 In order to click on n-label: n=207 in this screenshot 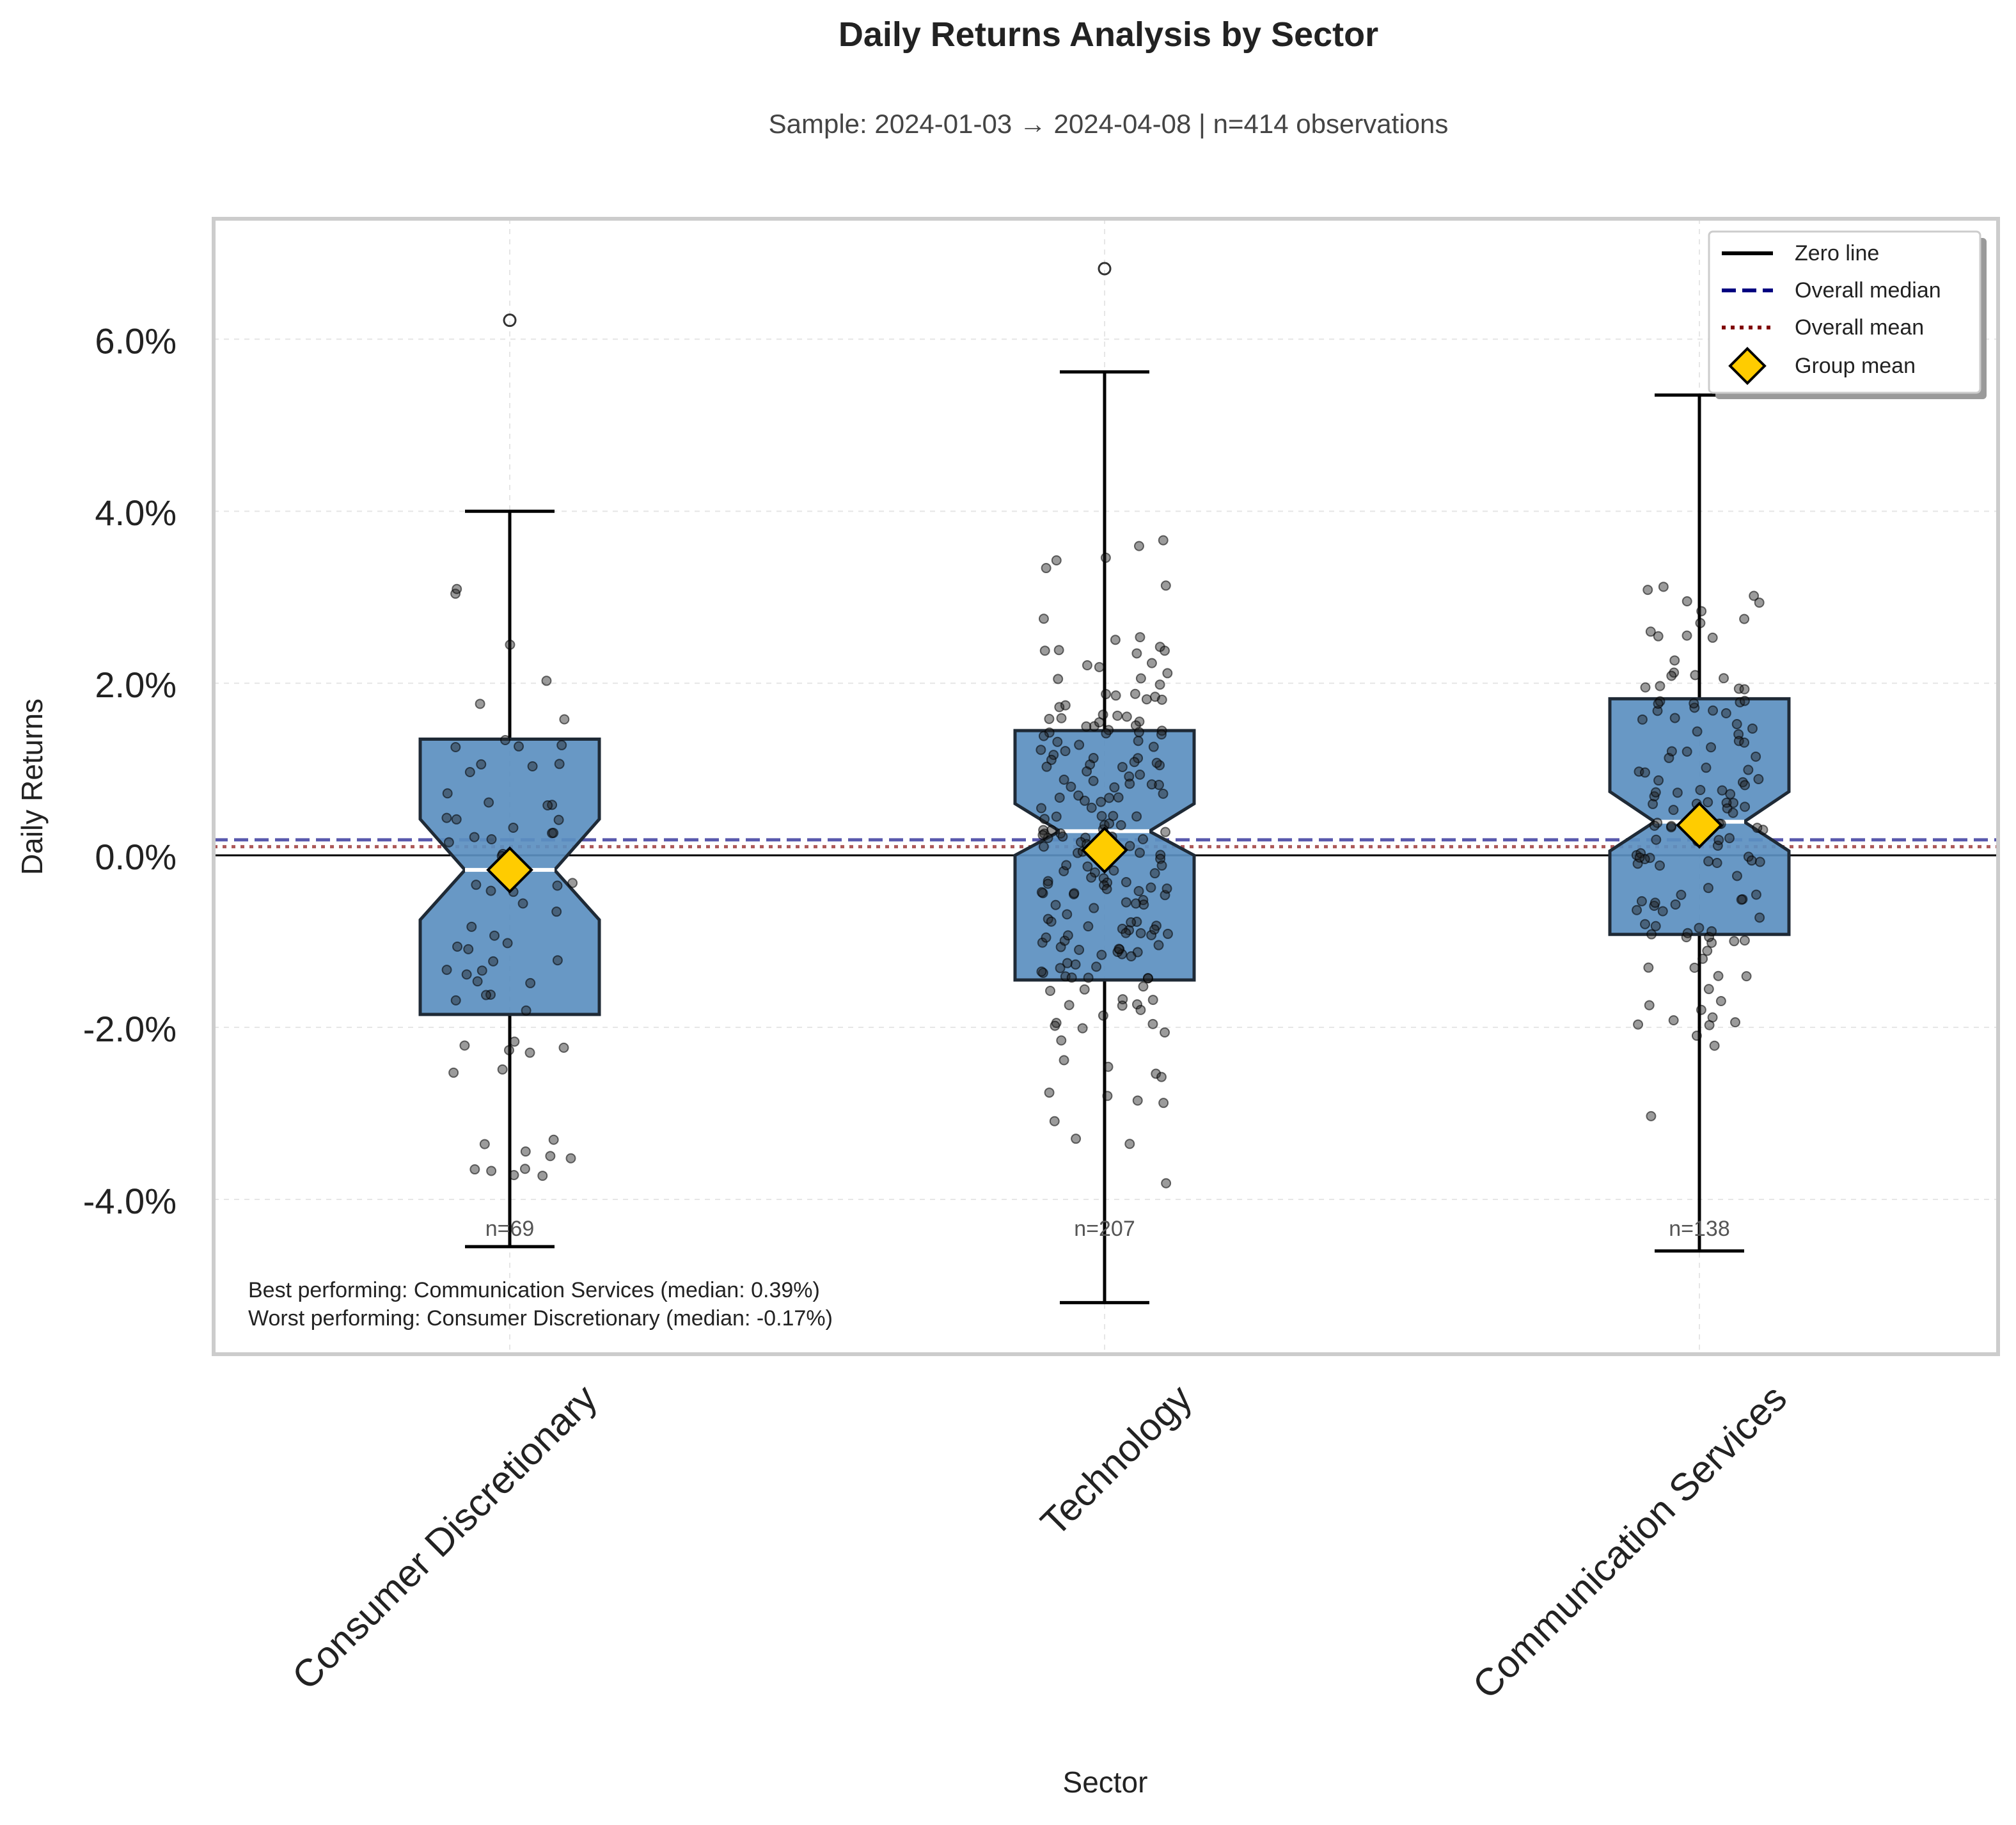, I will do `click(1104, 1229)`.